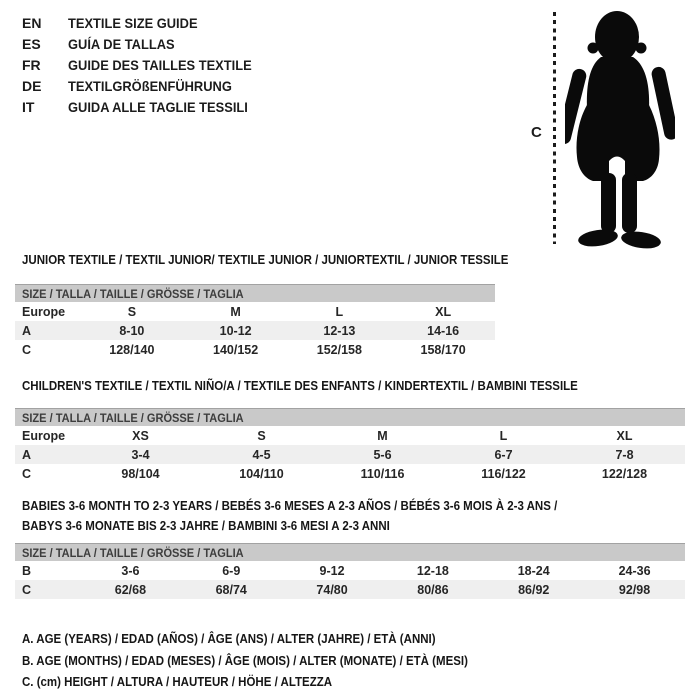 The height and width of the screenshot is (700, 700). I want to click on cell: 3-4, so click(140, 454).